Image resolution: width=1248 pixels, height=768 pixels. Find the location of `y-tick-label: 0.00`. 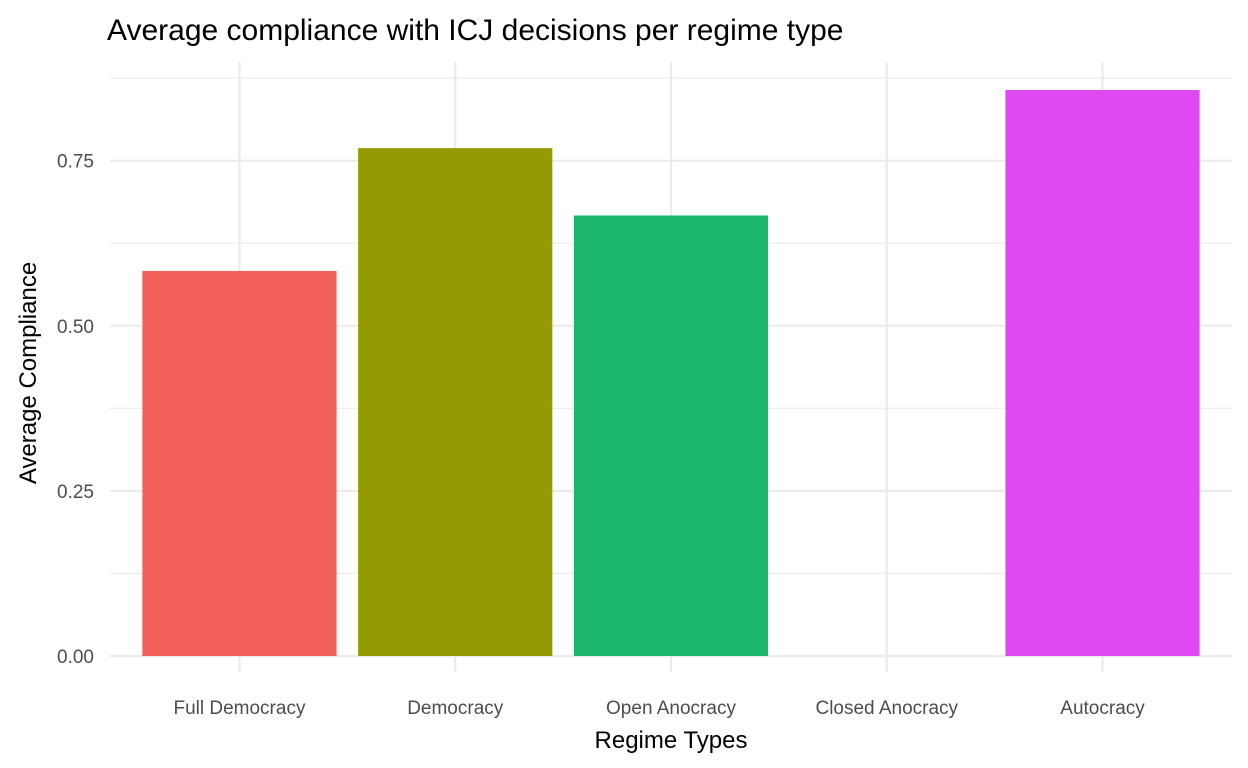

y-tick-label: 0.00 is located at coordinates (75, 657).